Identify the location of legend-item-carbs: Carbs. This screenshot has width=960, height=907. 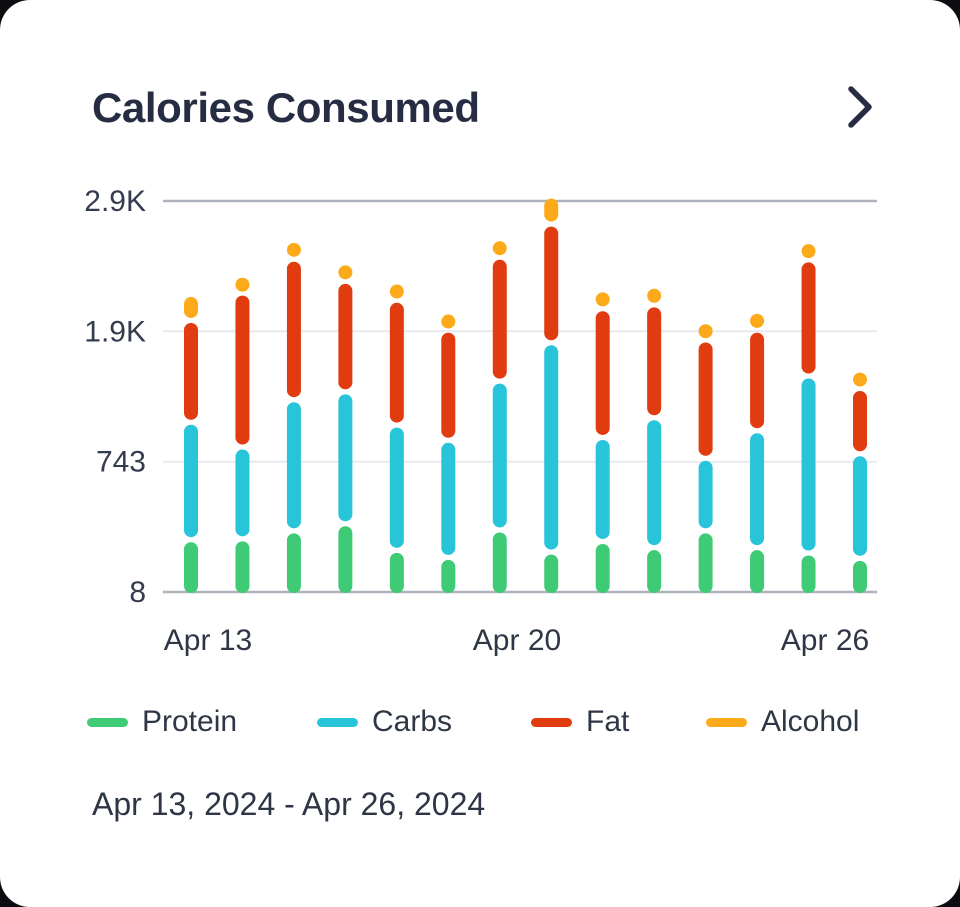
(384, 722).